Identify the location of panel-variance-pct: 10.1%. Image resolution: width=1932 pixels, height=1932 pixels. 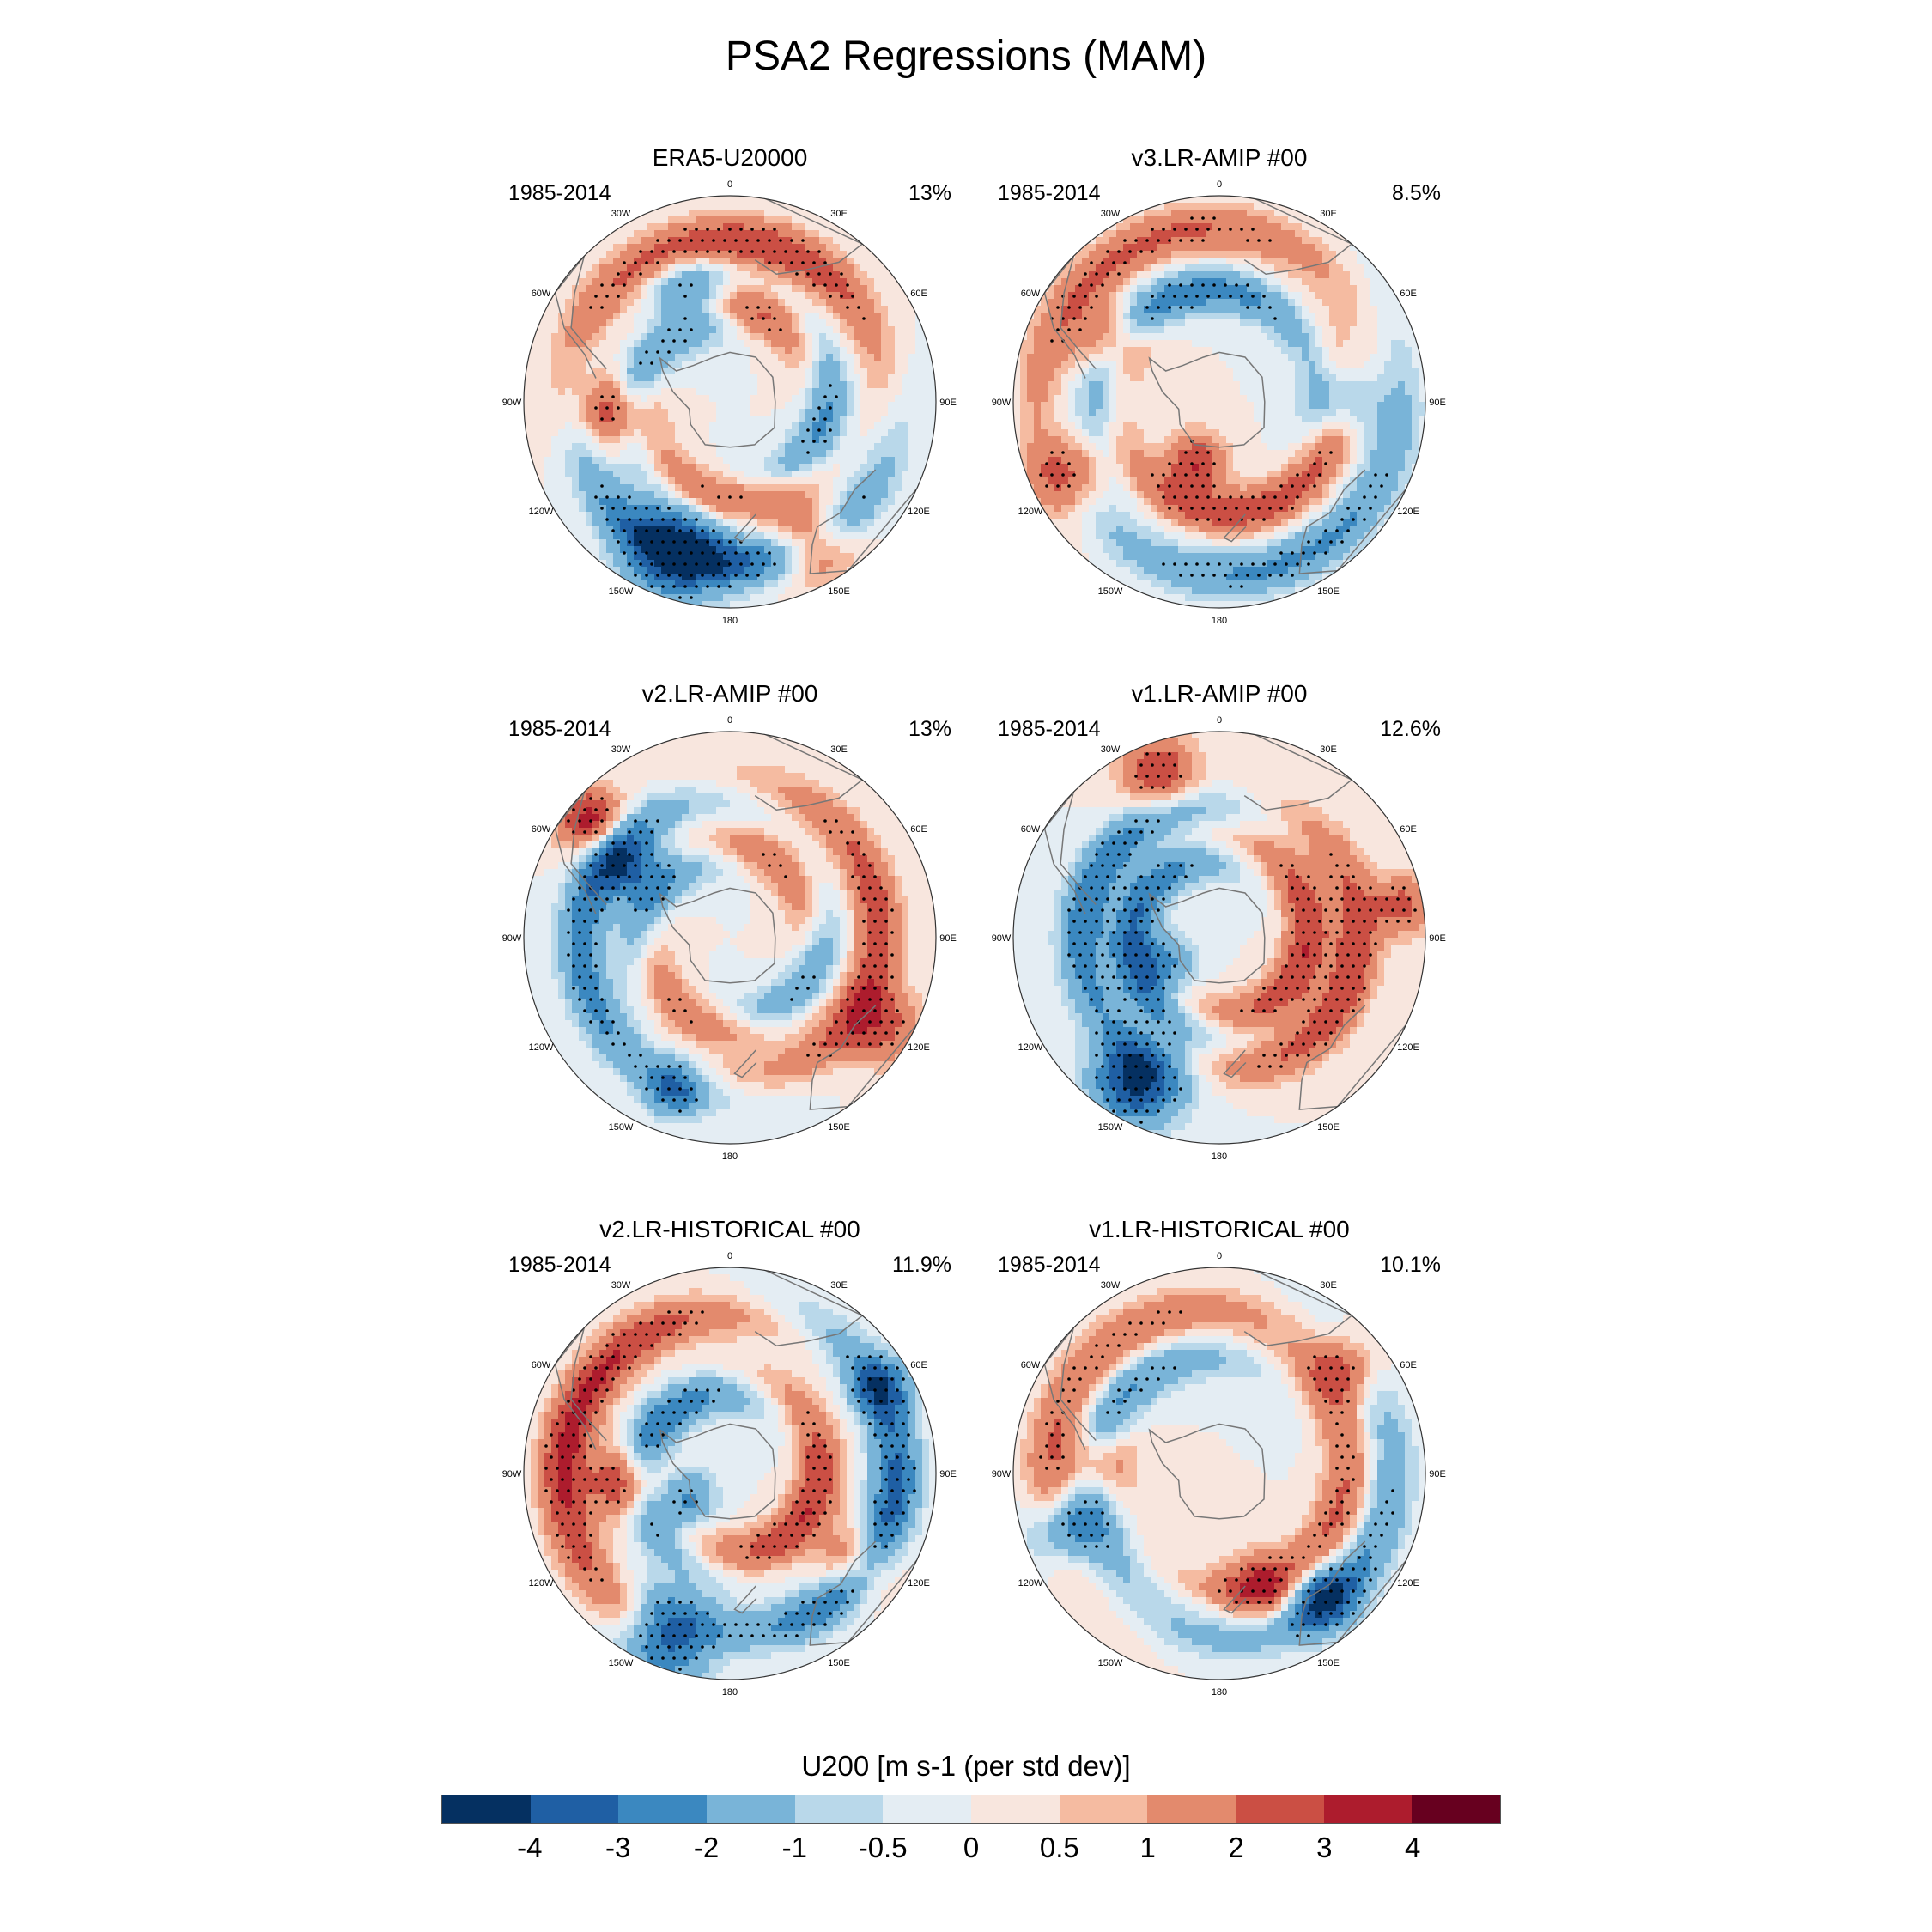
(1411, 1265).